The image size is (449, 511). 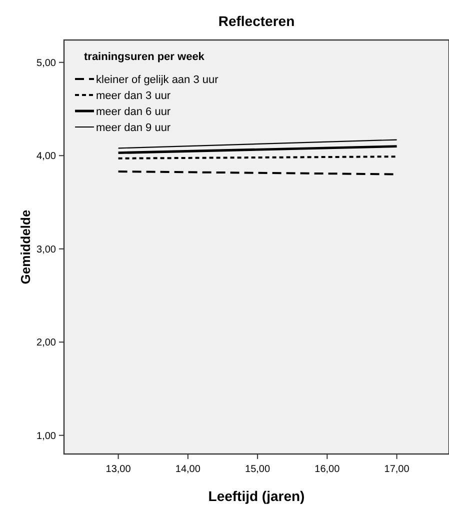 What do you see at coordinates (46, 156) in the screenshot?
I see `y-tick-label: 4,00` at bounding box center [46, 156].